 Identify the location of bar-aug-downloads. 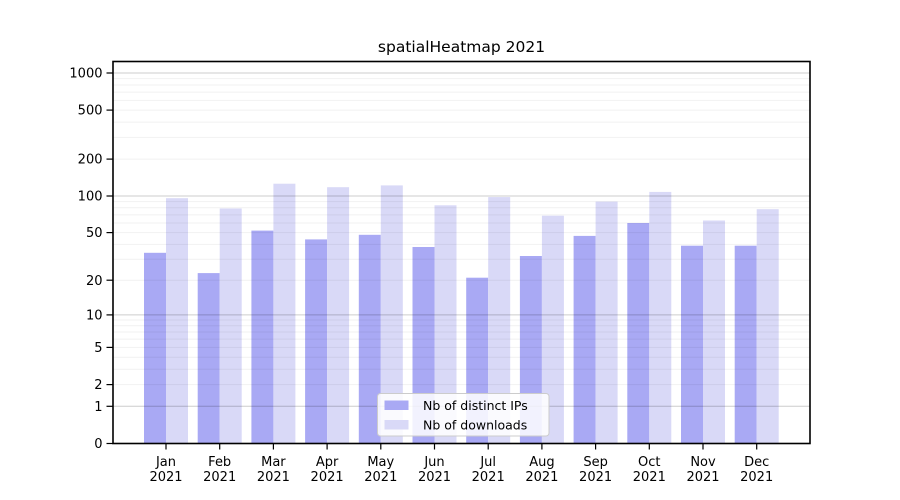
(552, 329).